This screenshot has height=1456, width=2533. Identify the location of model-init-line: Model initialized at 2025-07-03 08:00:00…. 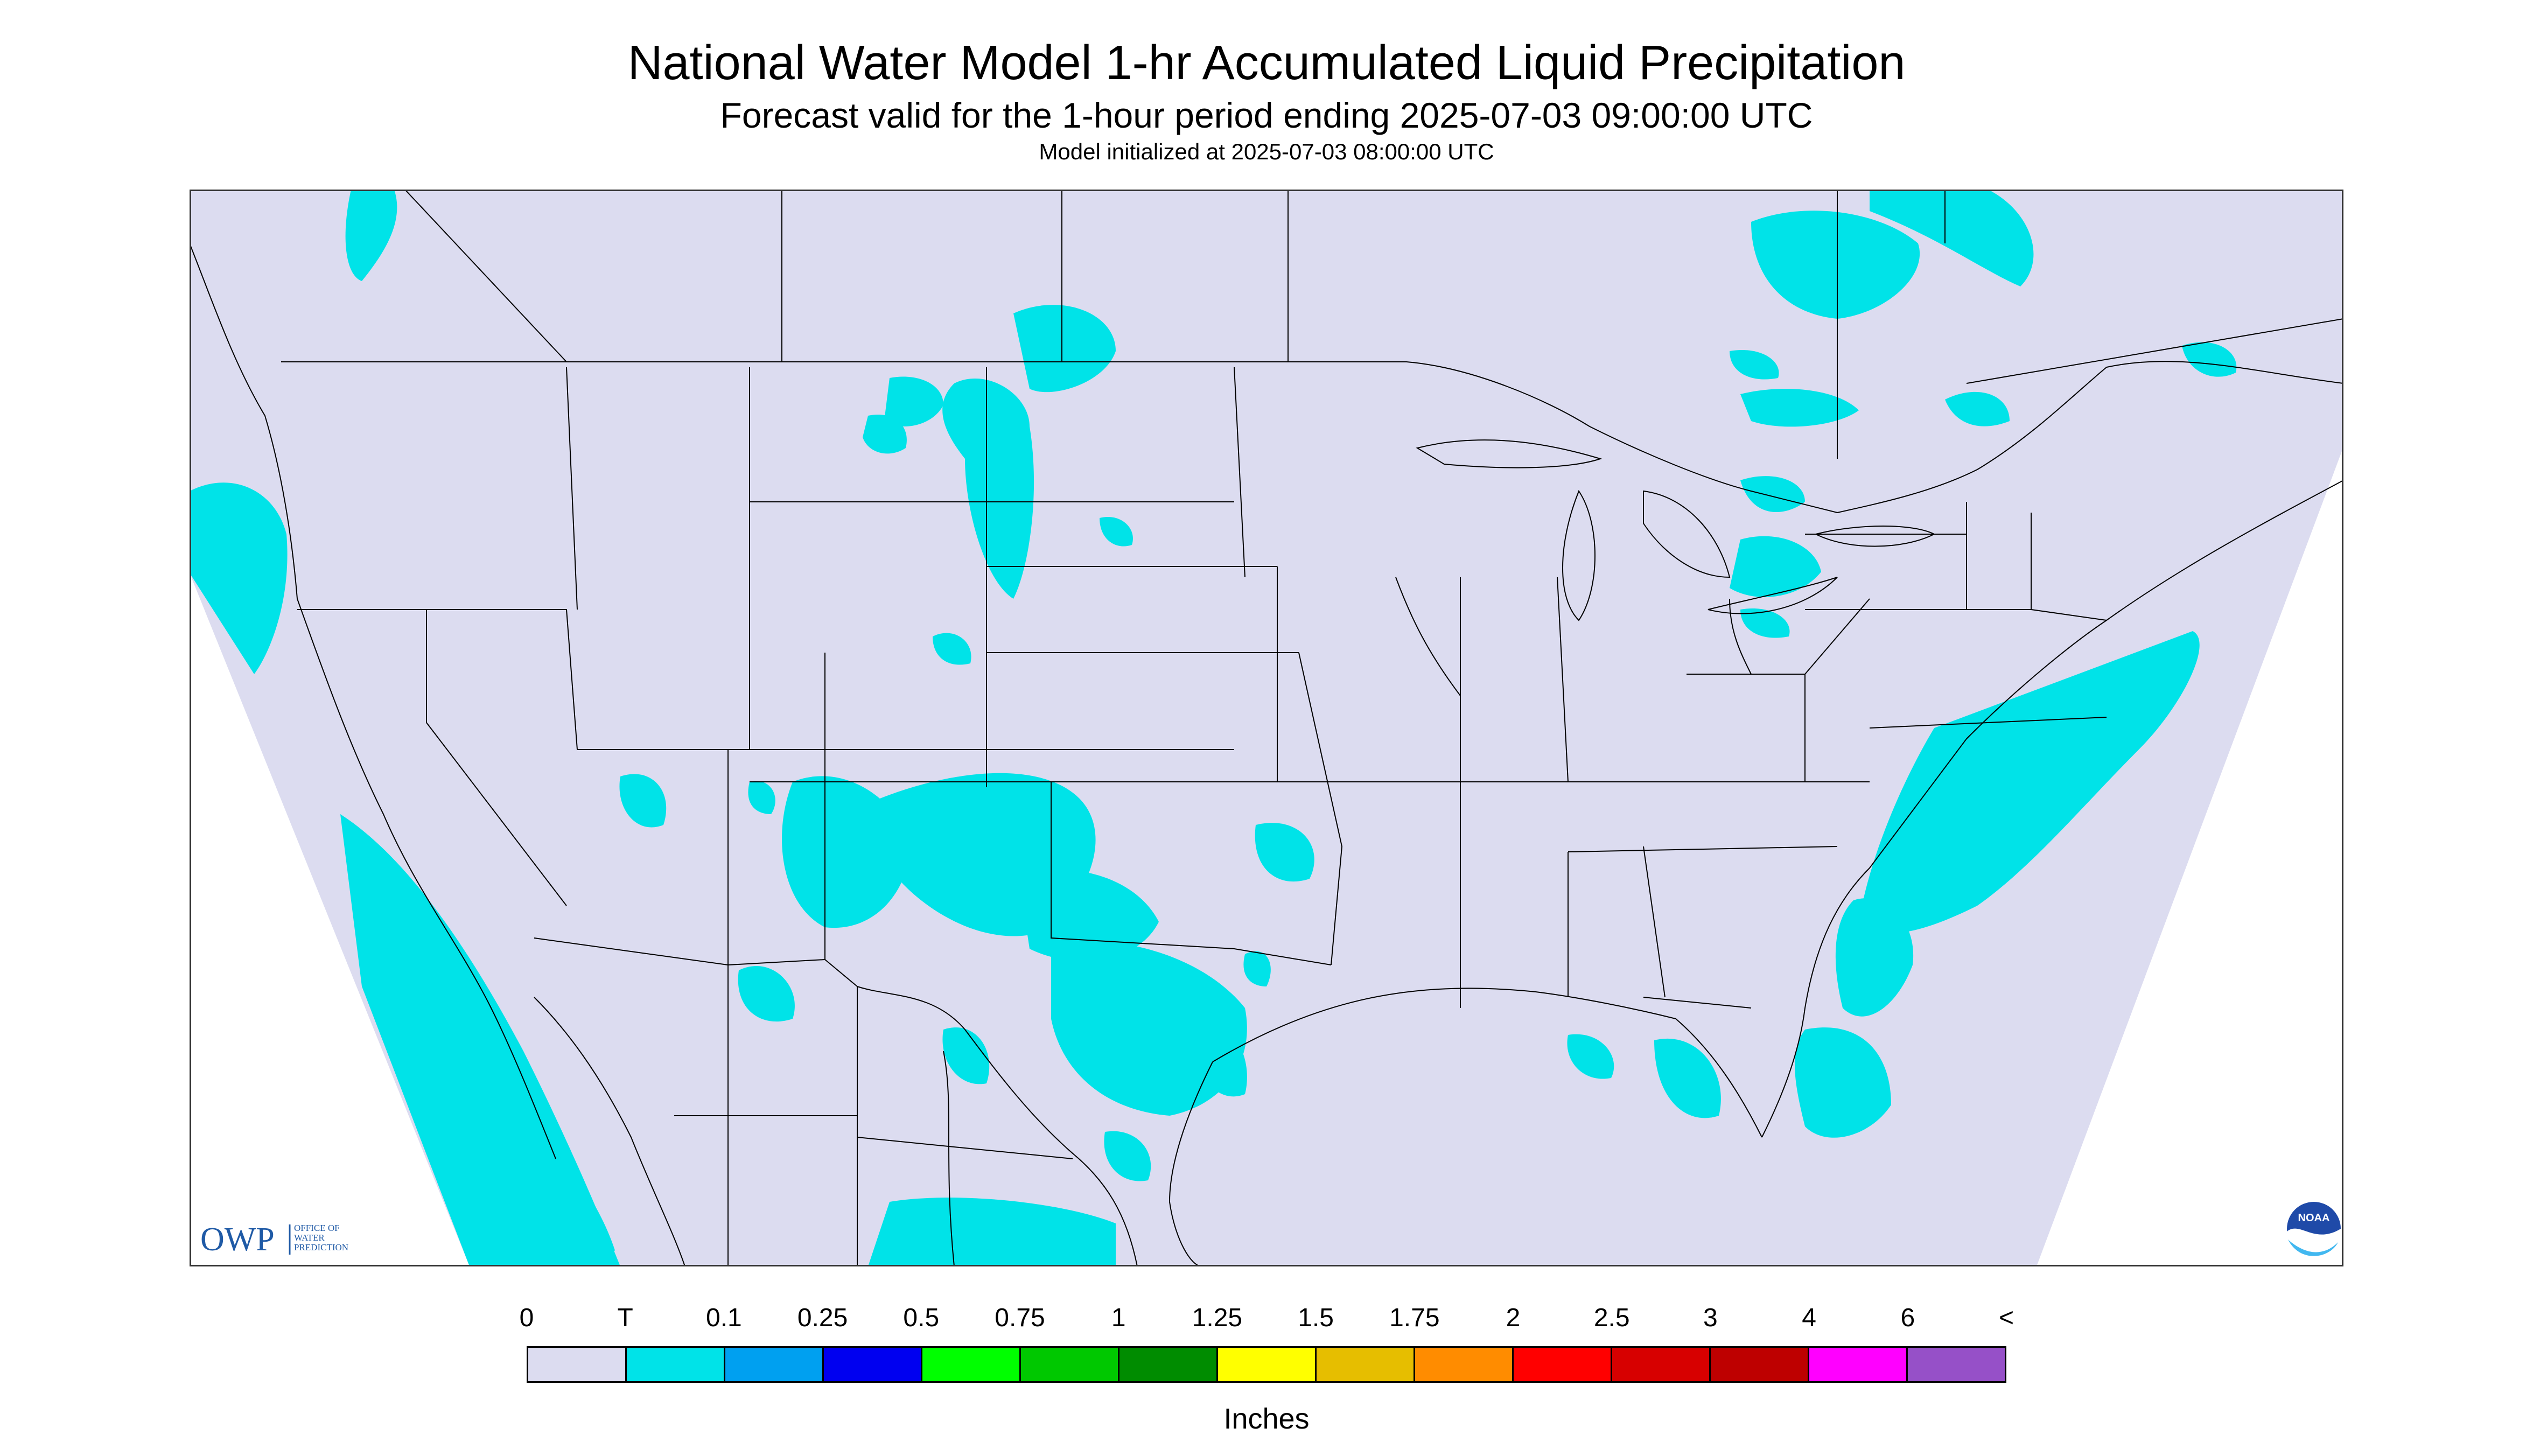
(1266, 151).